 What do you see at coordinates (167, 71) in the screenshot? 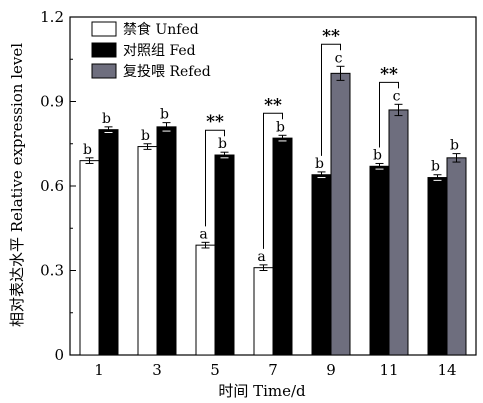
I see `legend-label: 复投喂 Refed` at bounding box center [167, 71].